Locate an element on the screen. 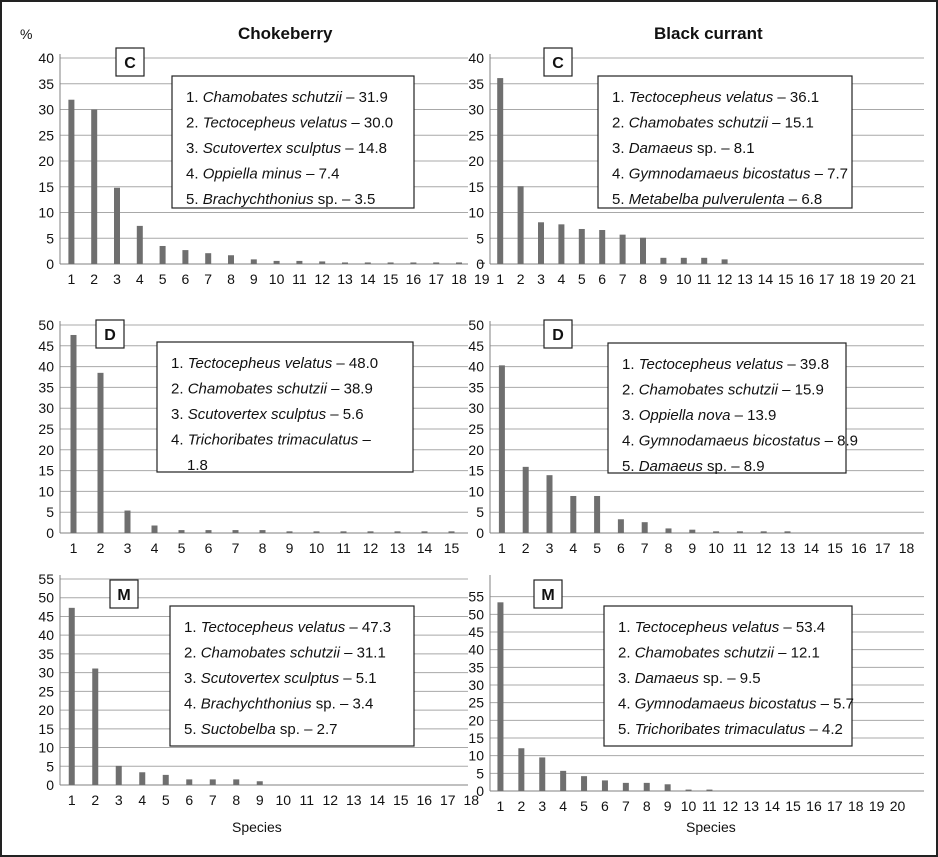 The height and width of the screenshot is (857, 938). legend-entry: 3. Scutovertex sculptus – 5.6 is located at coordinates (267, 414).